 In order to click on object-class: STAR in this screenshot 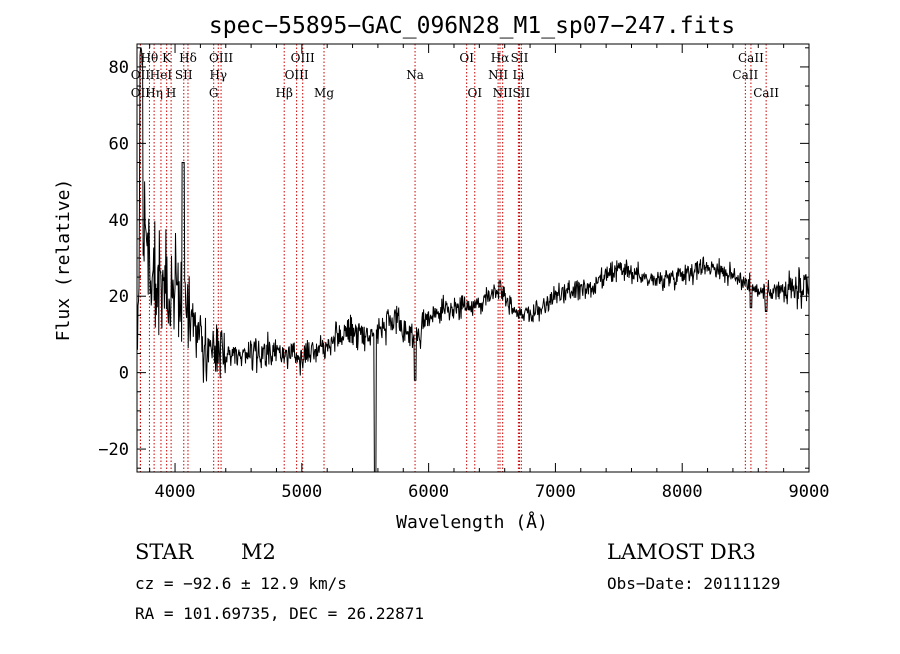, I will do `click(164, 552)`.